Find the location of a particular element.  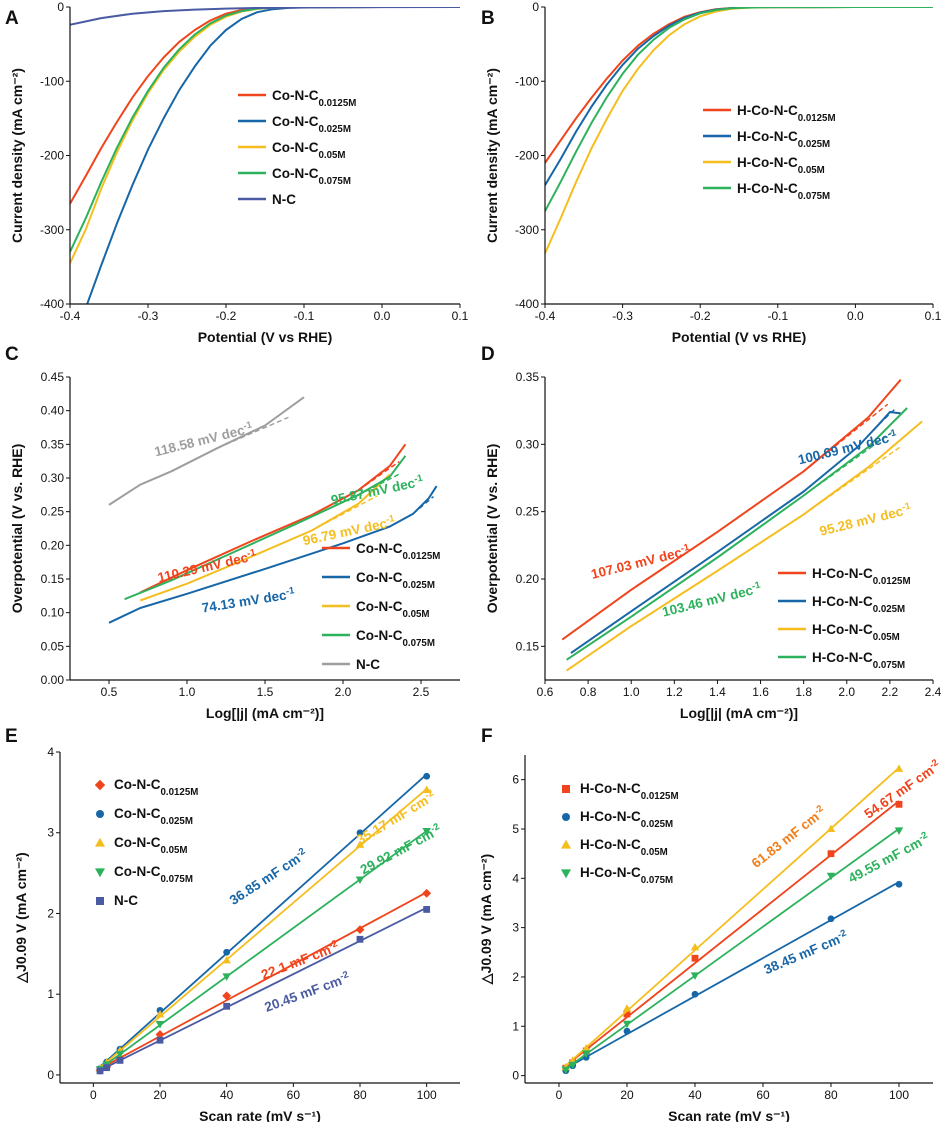

x-tick-label: -0.4 is located at coordinates (545, 316).